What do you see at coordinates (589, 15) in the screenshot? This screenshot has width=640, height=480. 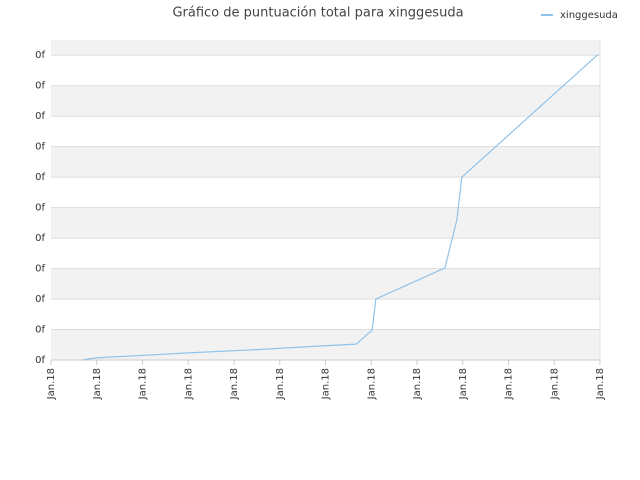 I see `legend-label: xinggesuda` at bounding box center [589, 15].